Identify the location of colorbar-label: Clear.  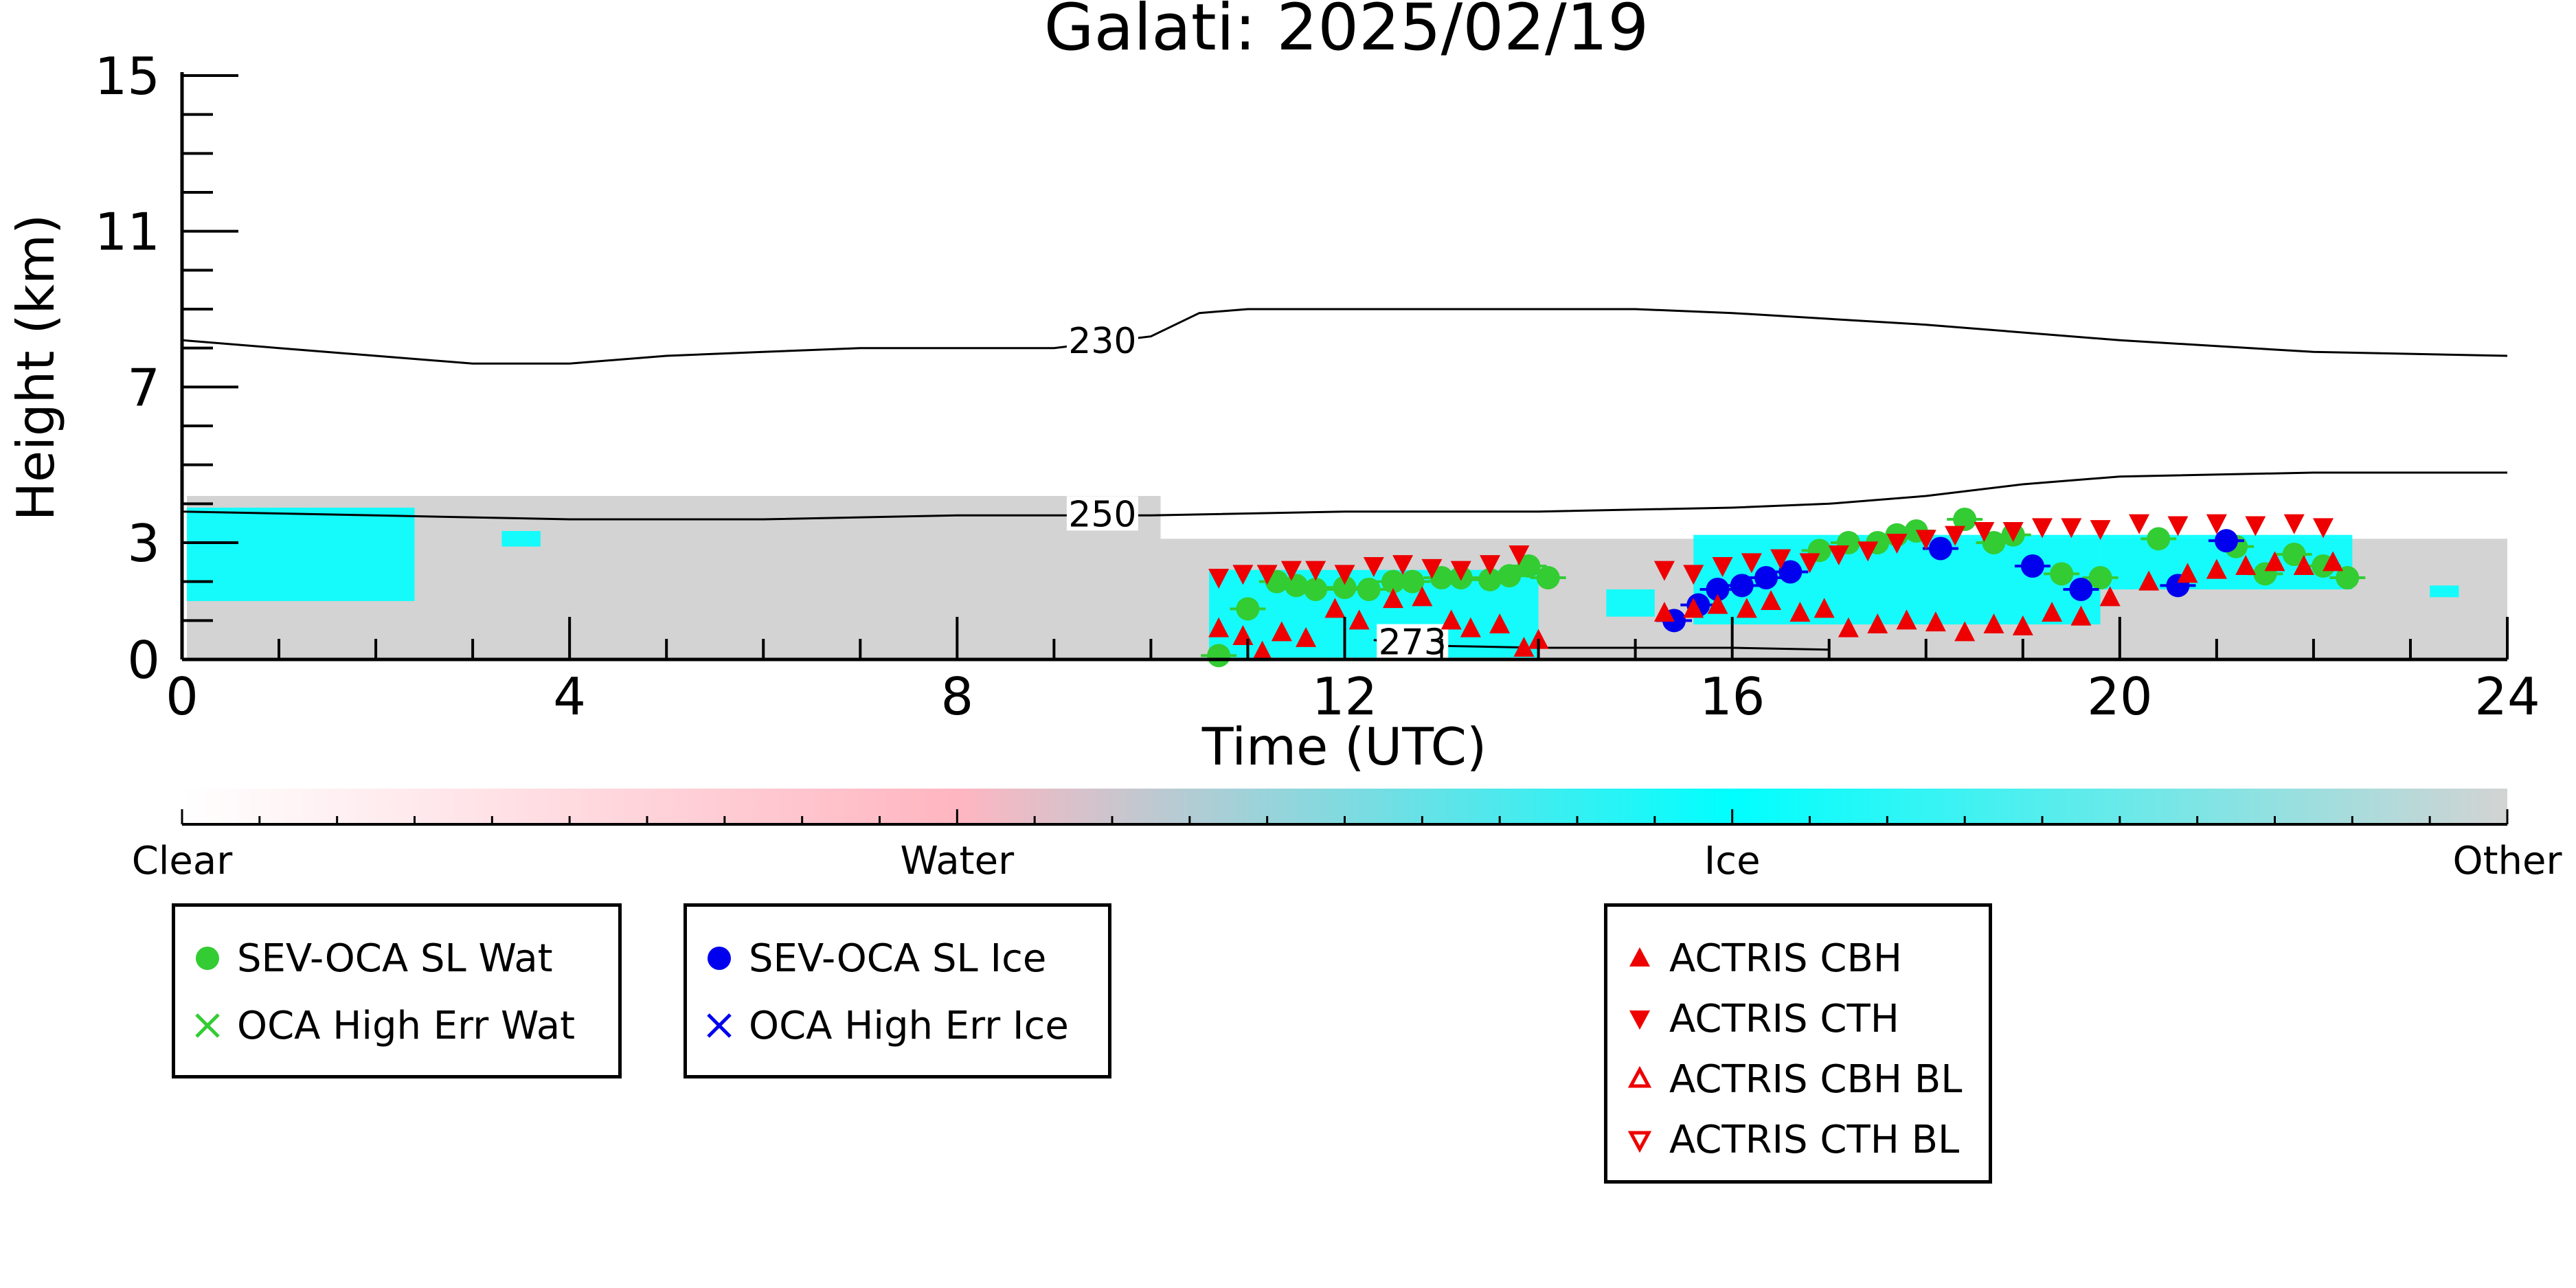
(182, 861).